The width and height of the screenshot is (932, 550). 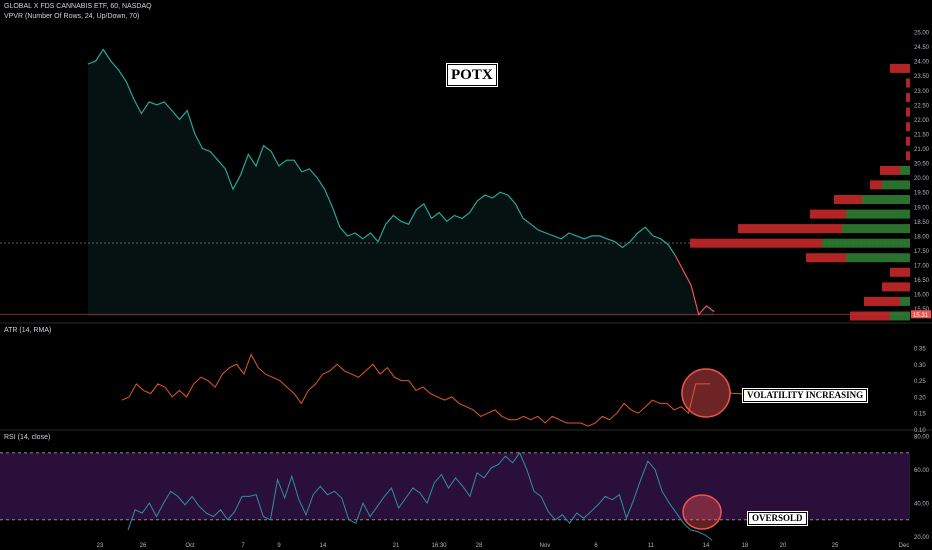 I want to click on symbol-title: GLOBAL X FDS CANNABIS ETF, 60, NASDAQ, so click(x=78, y=6).